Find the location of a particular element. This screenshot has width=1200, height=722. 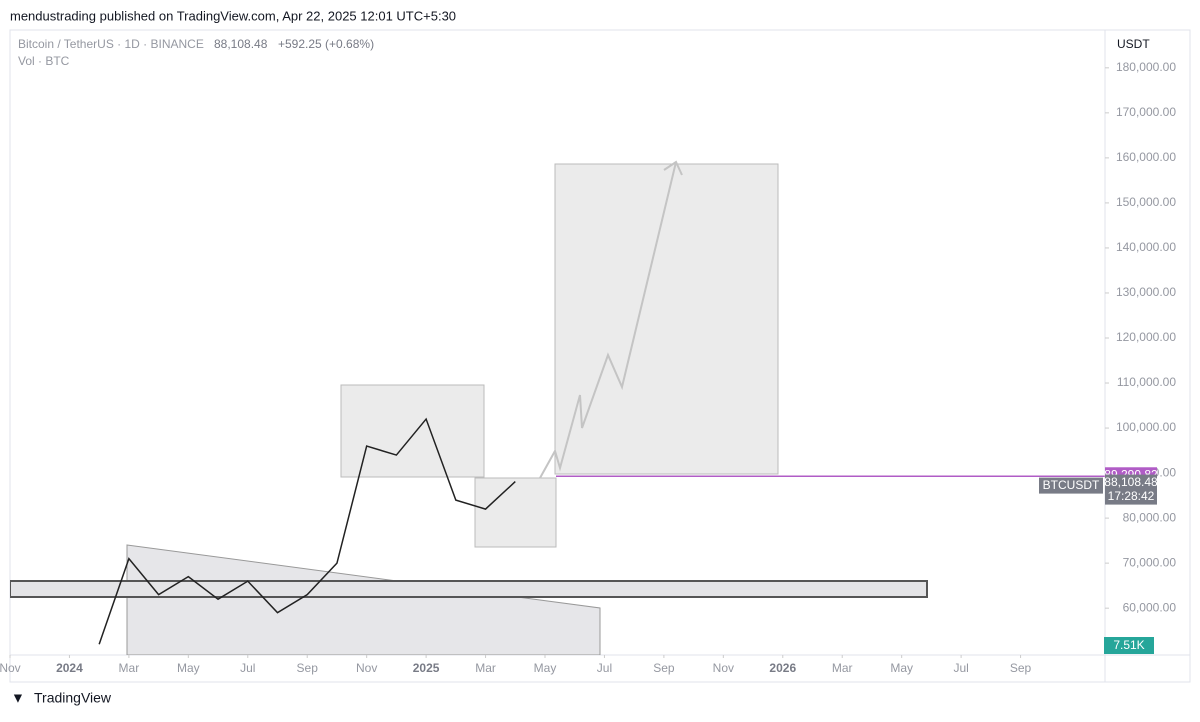

y-tick-label: 130,000.00 is located at coordinates (1146, 292).